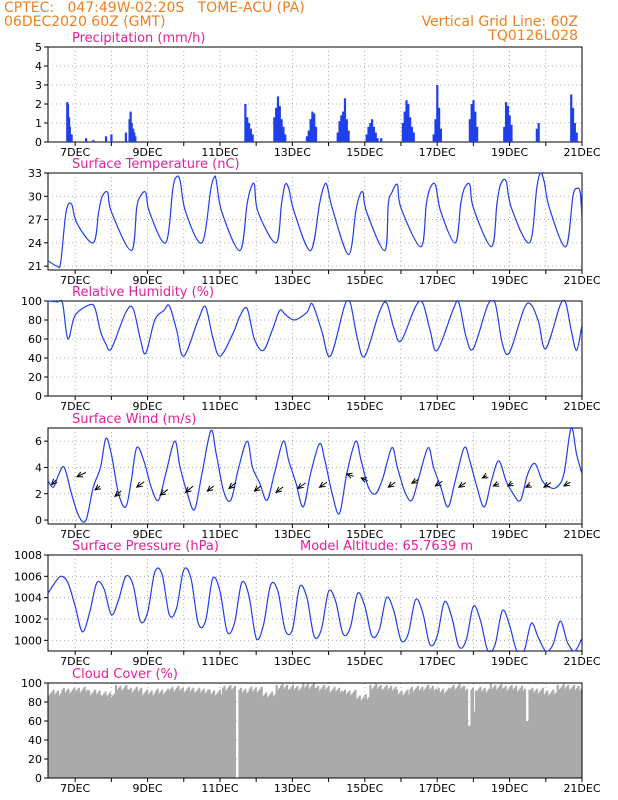 The height and width of the screenshot is (800, 618). What do you see at coordinates (38, 778) in the screenshot?
I see `y-tick-label: 0` at bounding box center [38, 778].